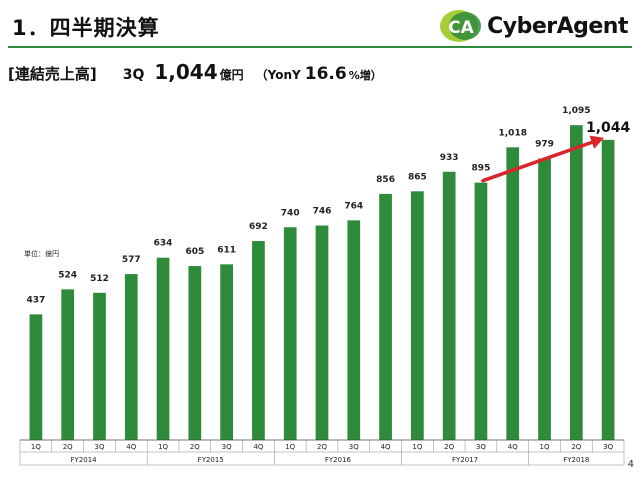 Image resolution: width=640 pixels, height=480 pixels. What do you see at coordinates (320, 47) in the screenshot?
I see `title-divider` at bounding box center [320, 47].